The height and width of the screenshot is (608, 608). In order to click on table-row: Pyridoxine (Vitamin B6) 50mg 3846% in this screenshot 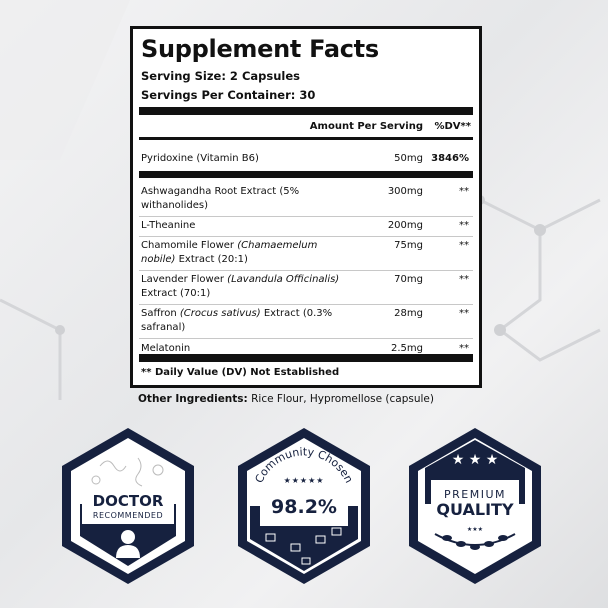, I will do `click(306, 159)`.